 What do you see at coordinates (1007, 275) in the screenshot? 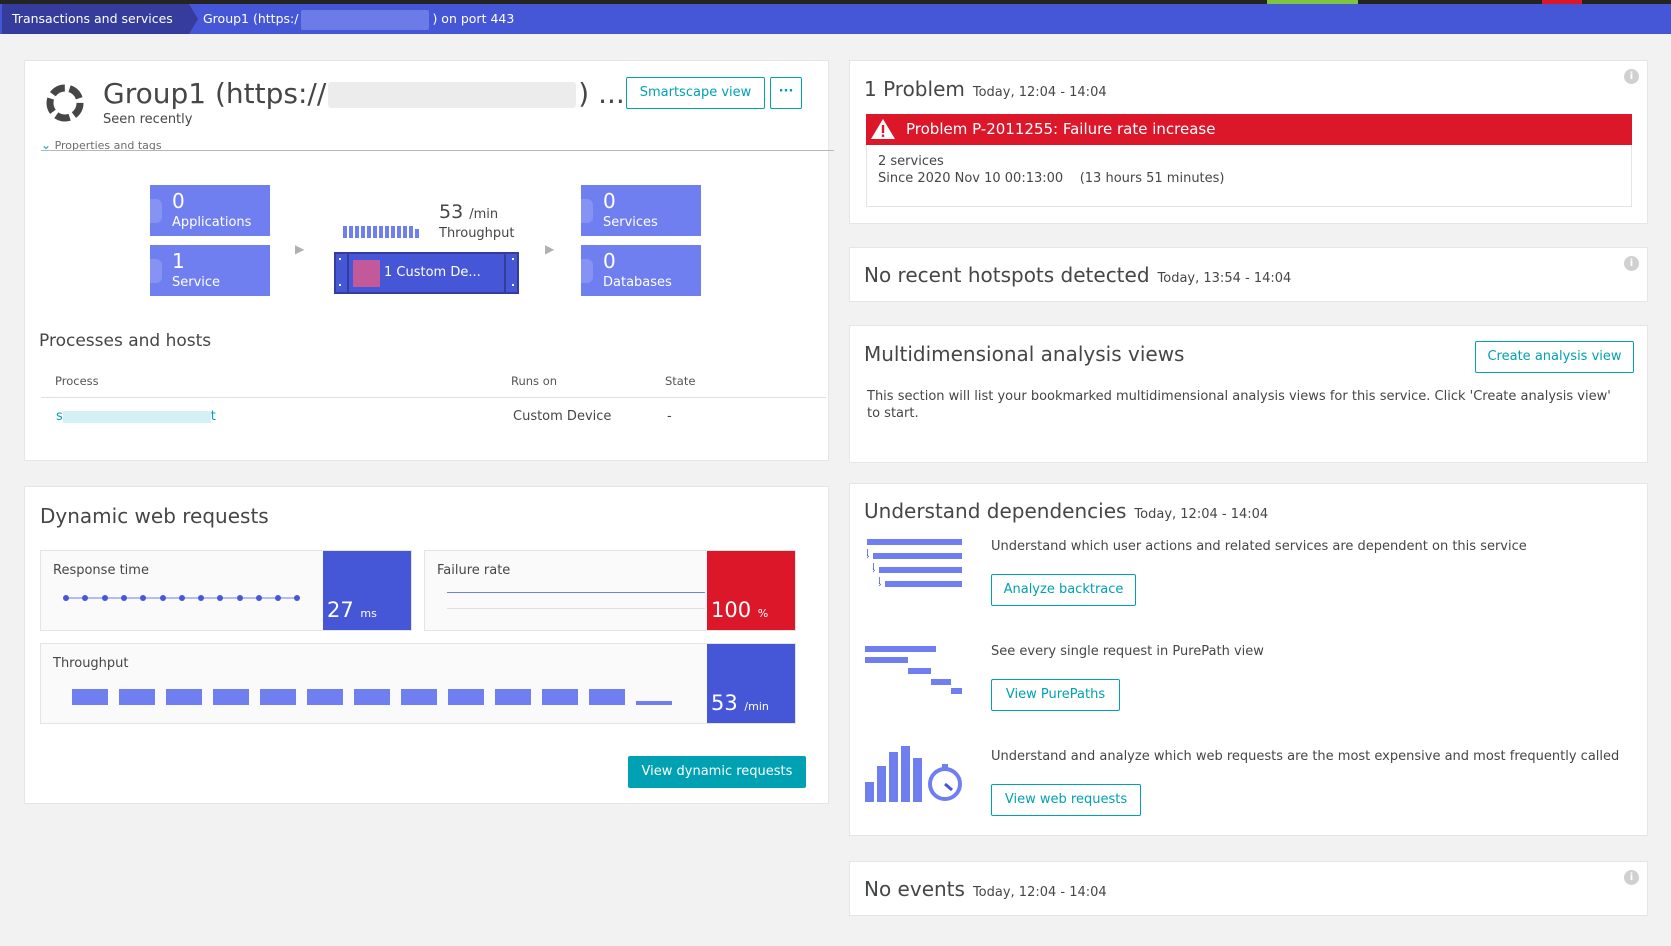
I see `hotspots-title: No recent hotspots detected` at bounding box center [1007, 275].